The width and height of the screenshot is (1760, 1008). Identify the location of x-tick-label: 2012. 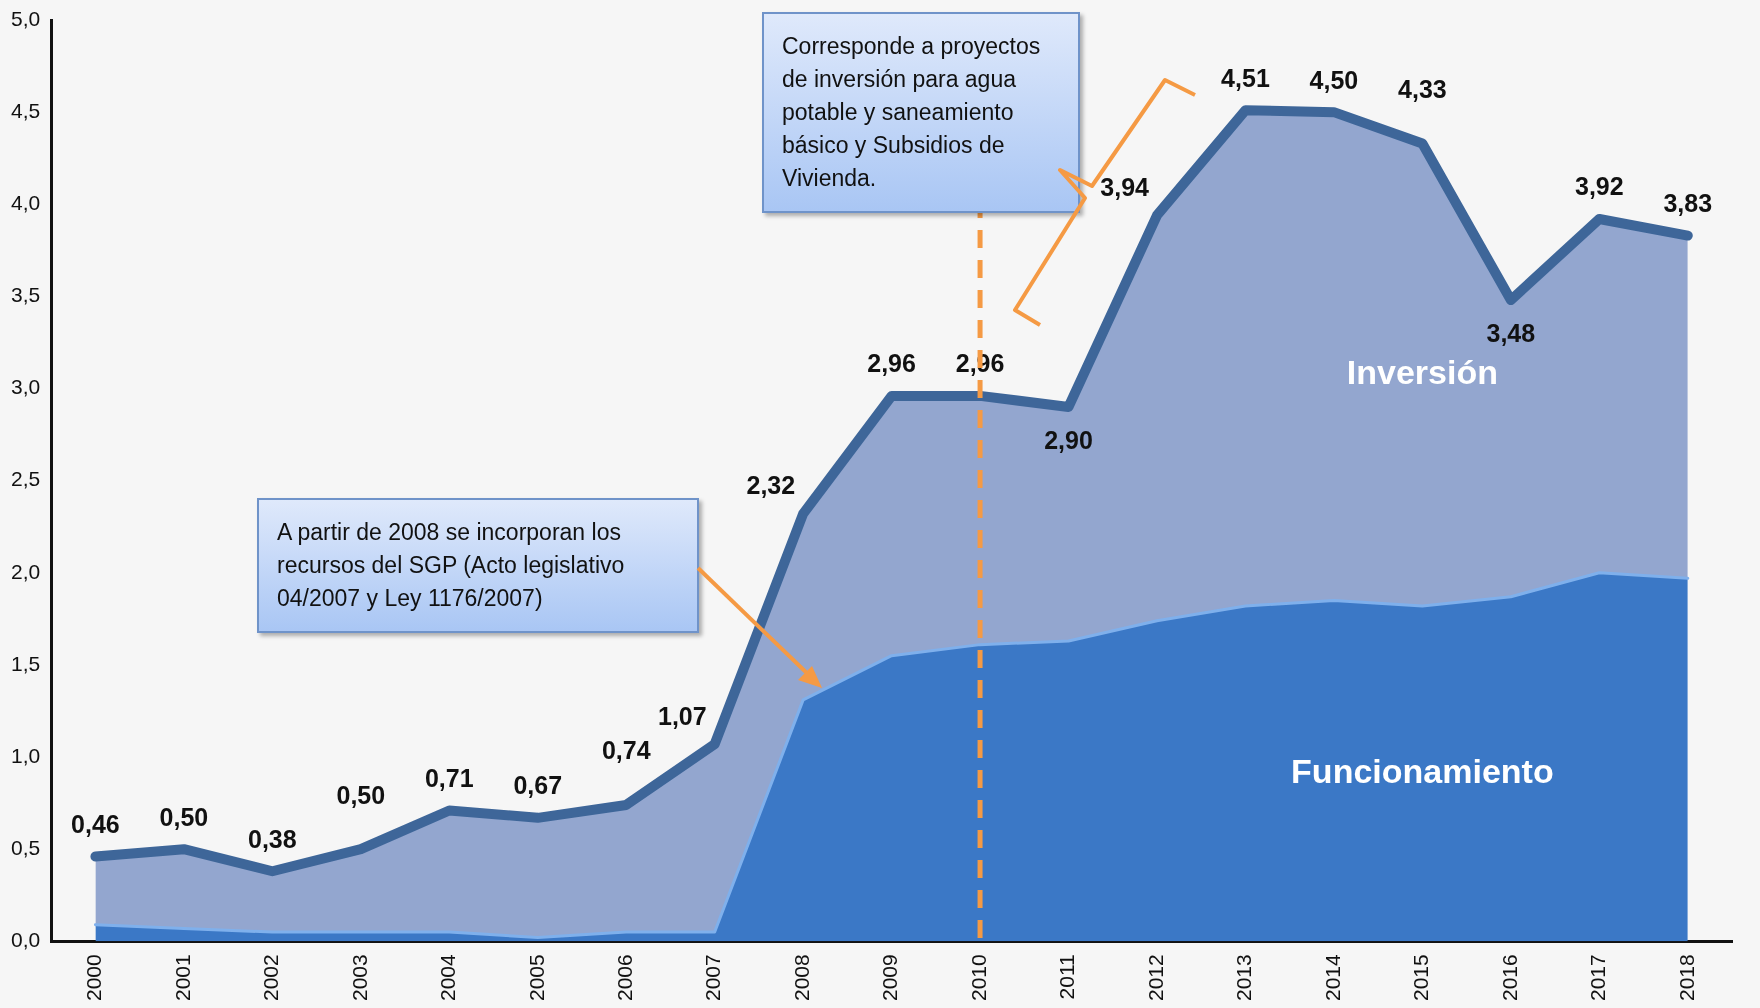
(1155, 977).